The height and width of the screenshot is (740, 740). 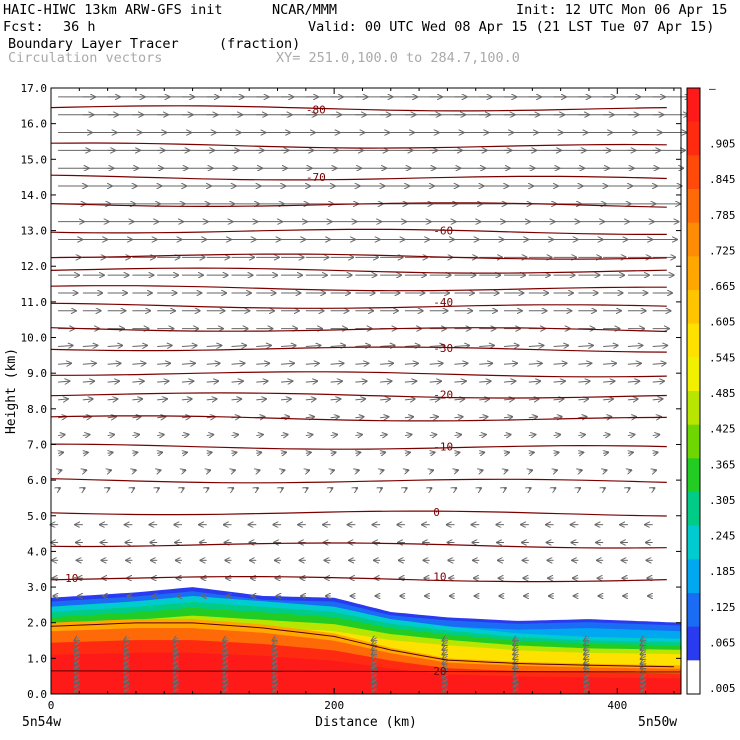 What do you see at coordinates (443, 231) in the screenshot?
I see `isotherm-label: -60` at bounding box center [443, 231].